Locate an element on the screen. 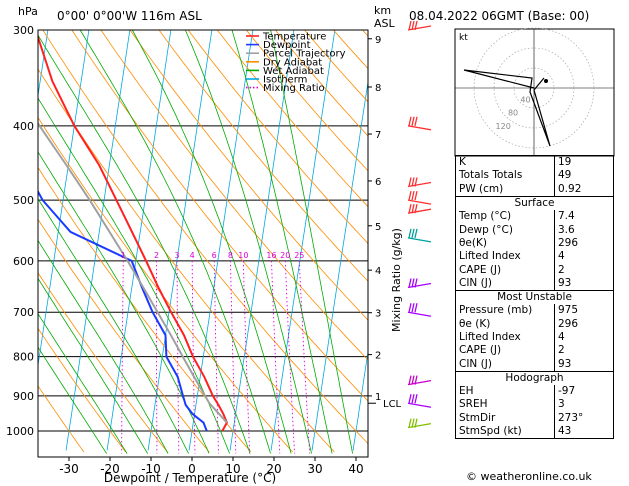 The height and width of the screenshot is (486, 629). mixing-ratio-label: 4 is located at coordinates (192, 255).